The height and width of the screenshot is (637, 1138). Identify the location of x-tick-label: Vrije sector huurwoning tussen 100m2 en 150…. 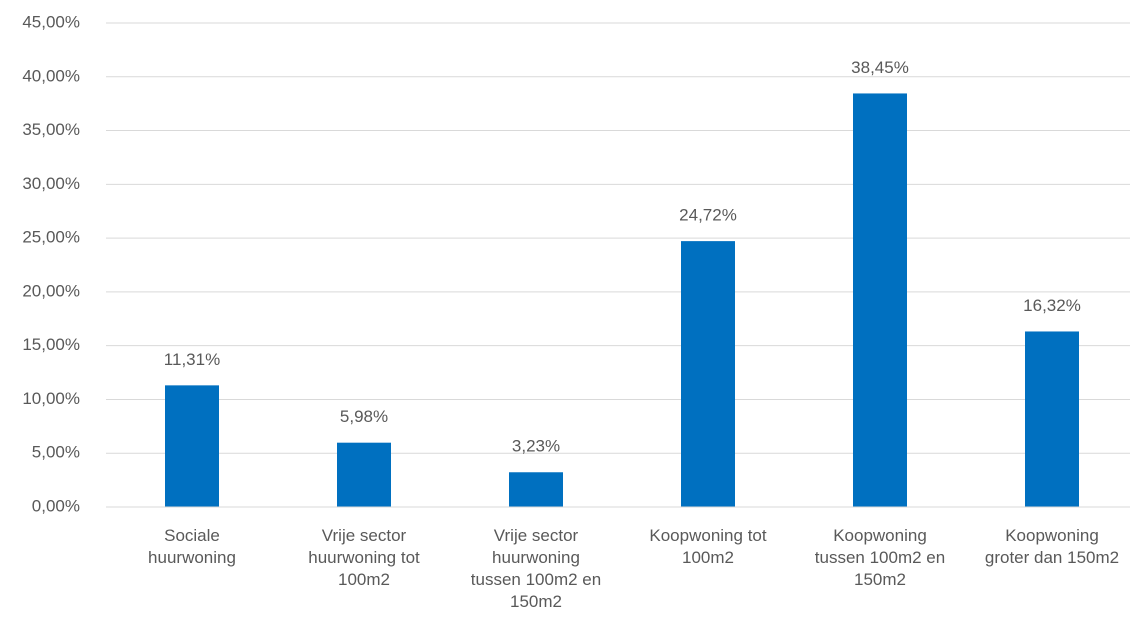
(536, 568).